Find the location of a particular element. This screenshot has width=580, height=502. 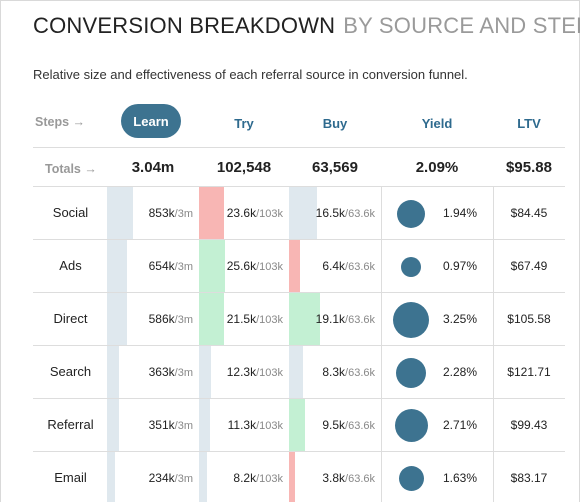

learn-value: 363k is located at coordinates (161, 372).